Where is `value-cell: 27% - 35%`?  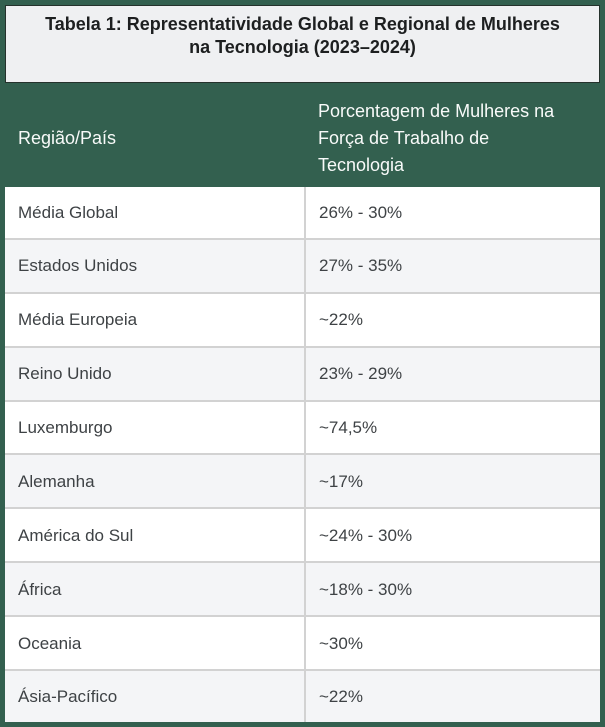
value-cell: 27% - 35% is located at coordinates (452, 265).